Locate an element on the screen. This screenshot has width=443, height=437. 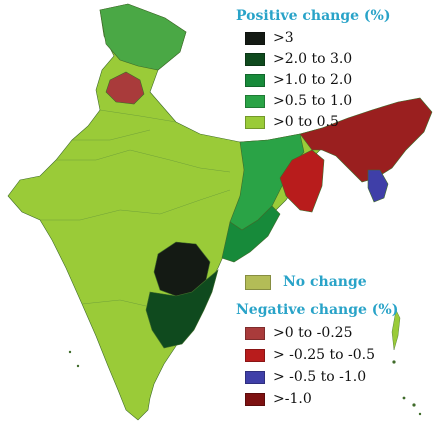
legend-label: >0 to -0.25 is located at coordinates (313, 333).